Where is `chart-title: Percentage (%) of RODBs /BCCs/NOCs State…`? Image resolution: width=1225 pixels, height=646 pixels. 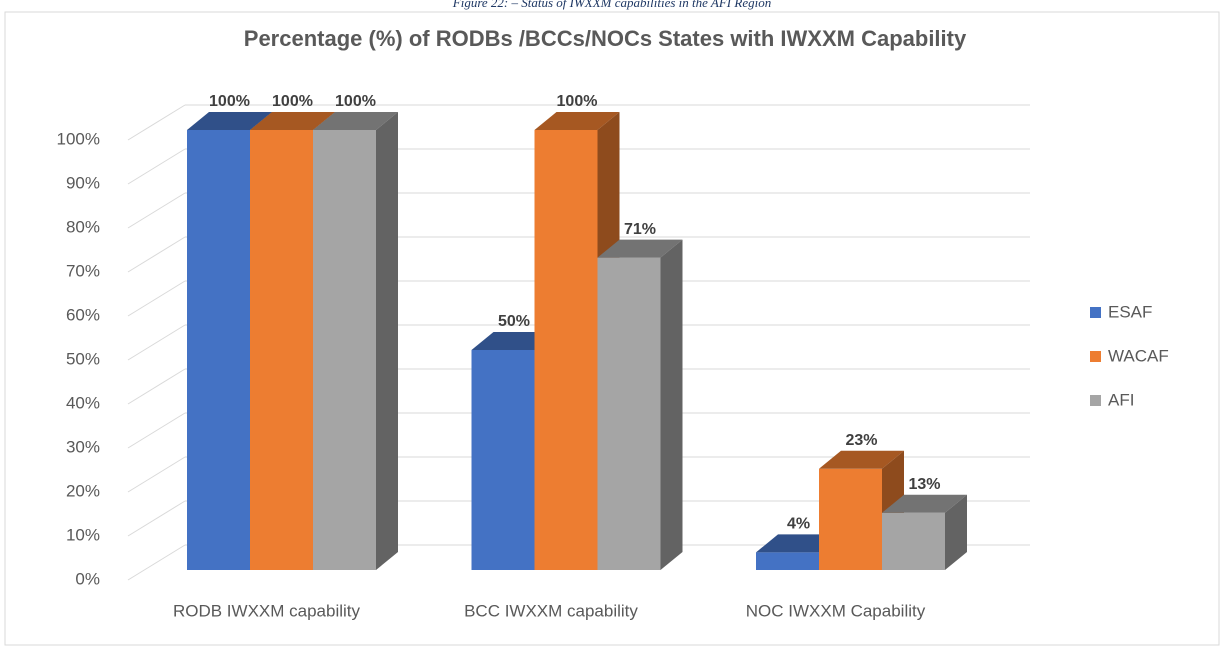
chart-title: Percentage (%) of RODBs /BCCs/NOCs State… is located at coordinates (605, 38).